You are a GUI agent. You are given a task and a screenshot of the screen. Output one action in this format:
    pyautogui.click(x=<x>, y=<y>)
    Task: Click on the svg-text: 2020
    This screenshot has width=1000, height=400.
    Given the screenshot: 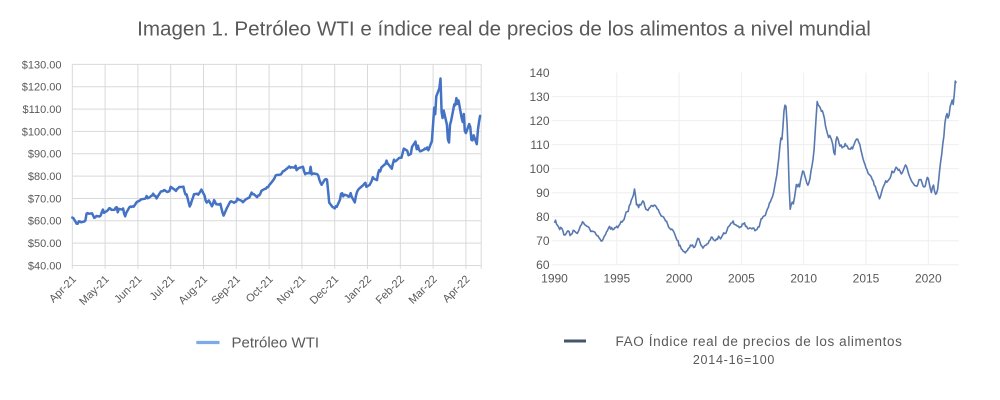 What is the action you would take?
    pyautogui.click(x=928, y=279)
    